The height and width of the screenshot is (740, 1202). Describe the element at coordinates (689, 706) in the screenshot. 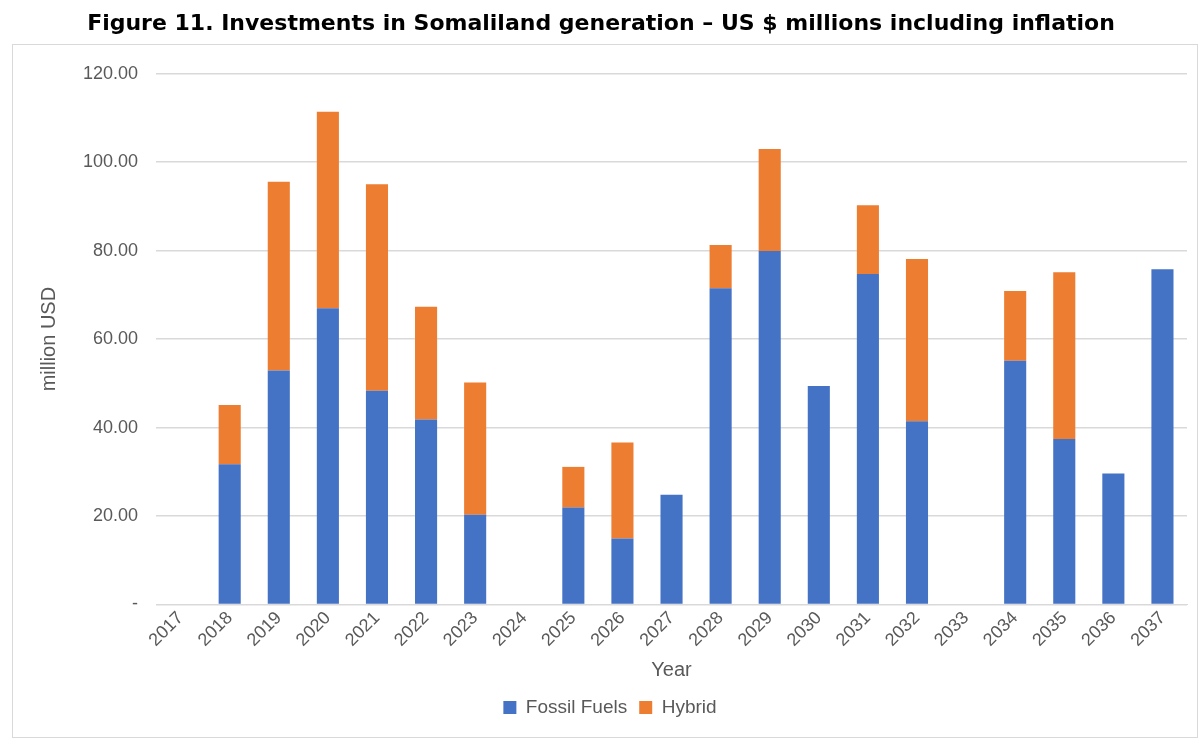

I see `legend-label: Hybrid` at that location.